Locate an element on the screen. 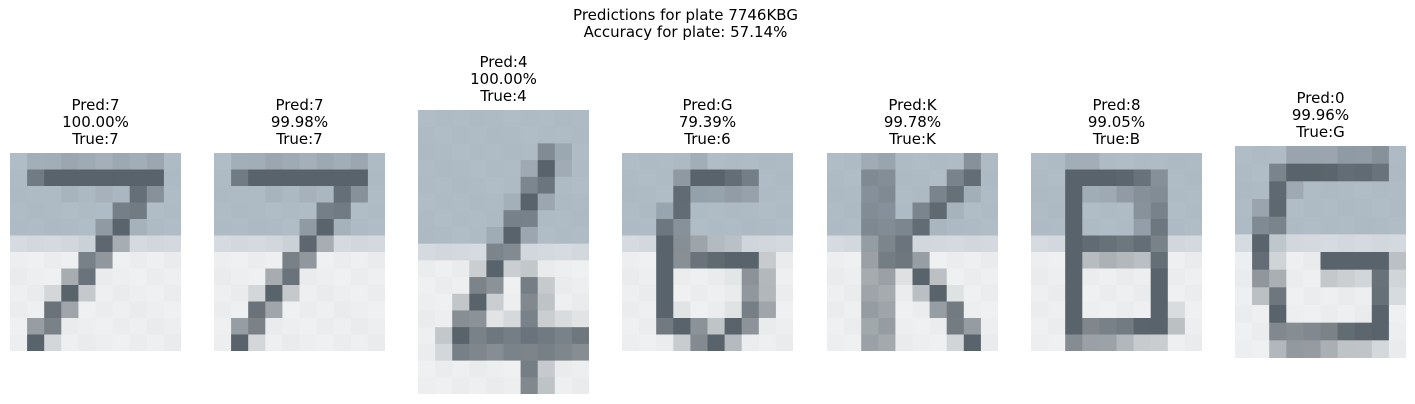  confidence-label: 99.78% is located at coordinates (912, 122).